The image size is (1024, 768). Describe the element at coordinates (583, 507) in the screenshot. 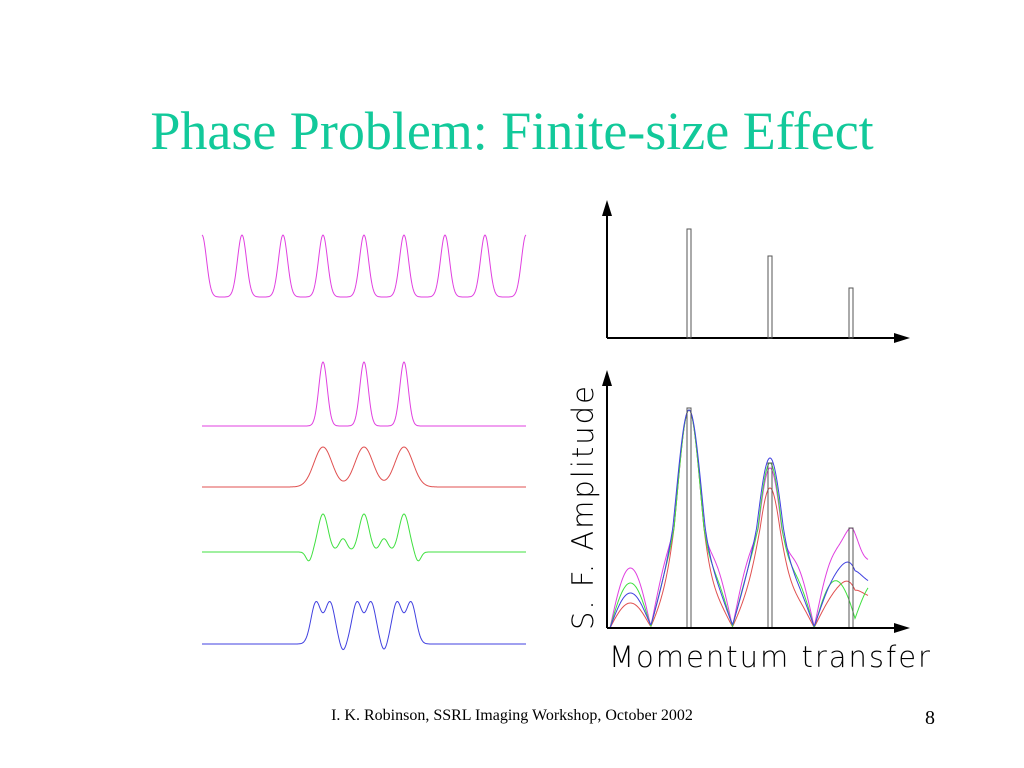

I see `y-axis-label: S. F. Amplitude` at that location.